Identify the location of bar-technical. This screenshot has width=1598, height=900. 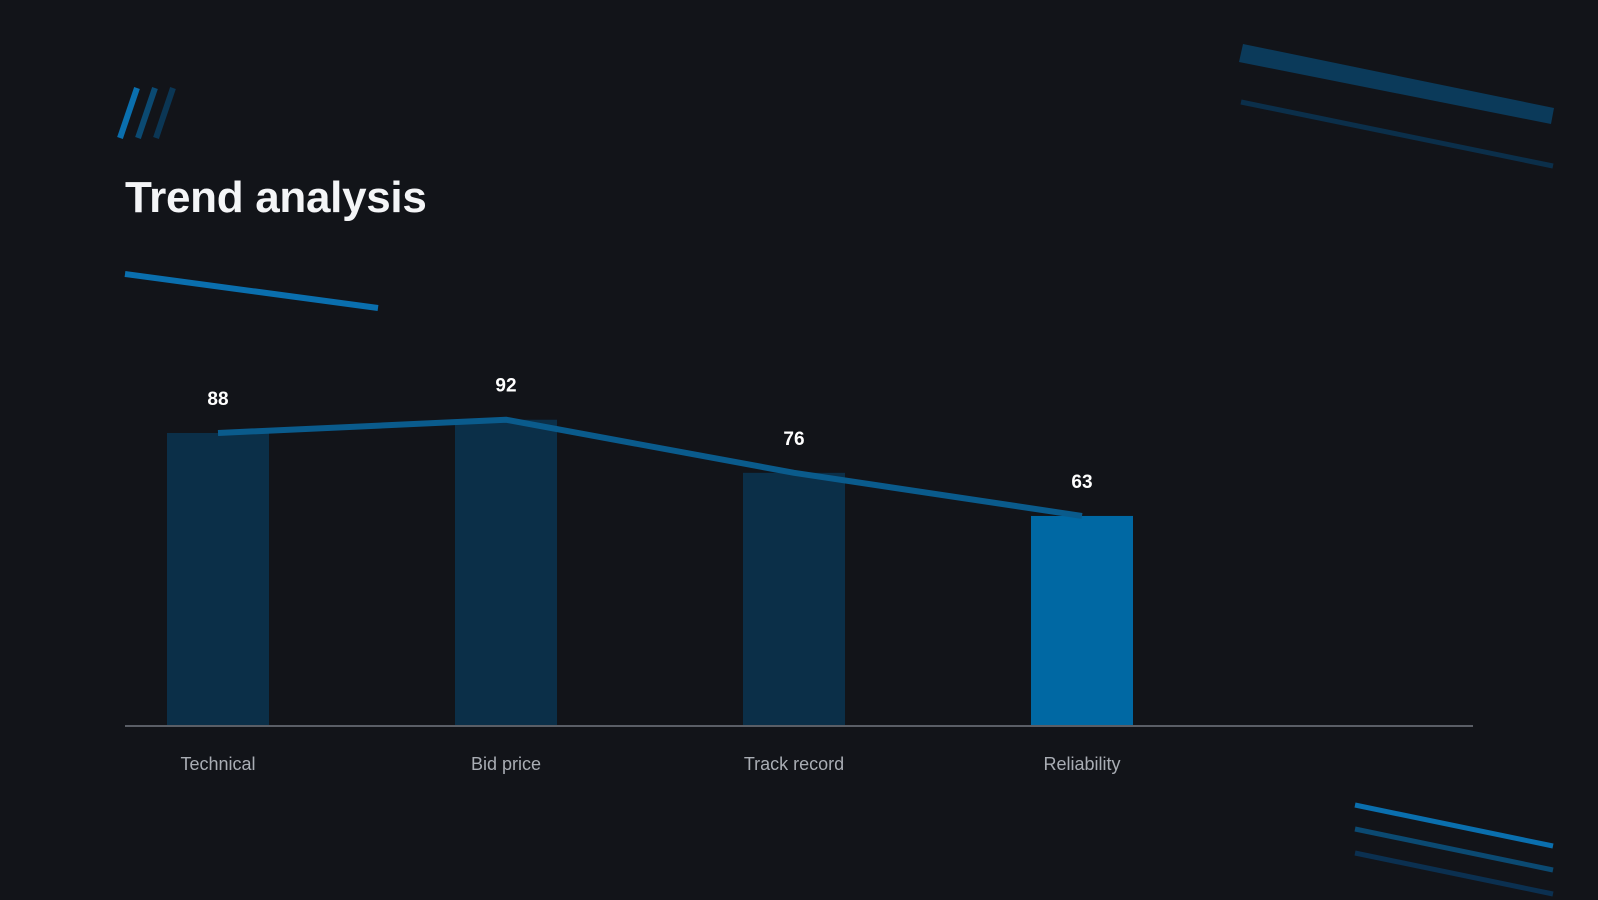
(218, 579).